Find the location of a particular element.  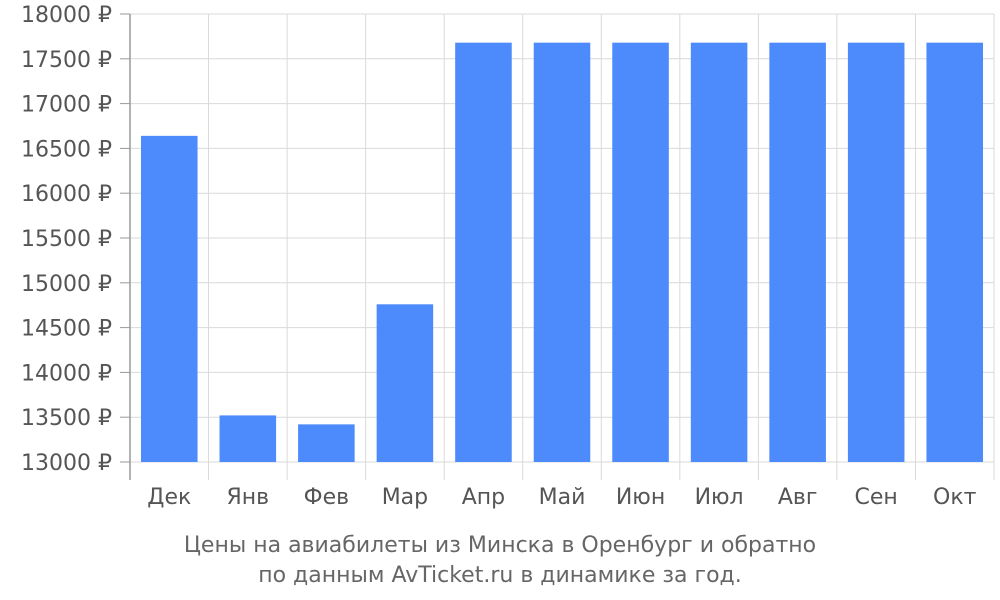

x-tick-label: Окт is located at coordinates (955, 497).